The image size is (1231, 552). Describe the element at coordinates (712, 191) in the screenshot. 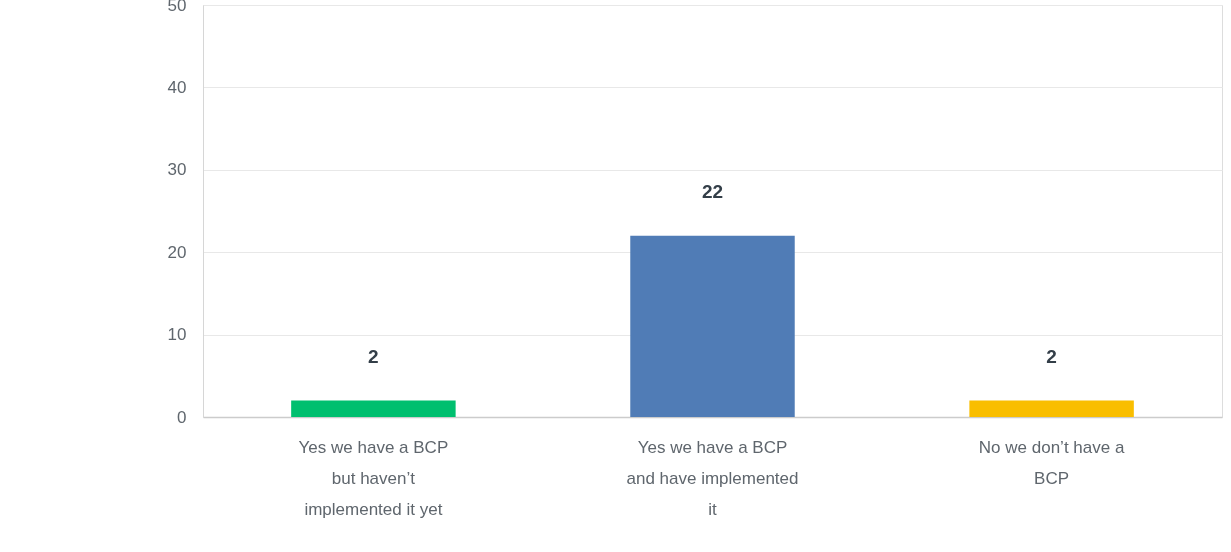

I see `data-label: 22` at that location.